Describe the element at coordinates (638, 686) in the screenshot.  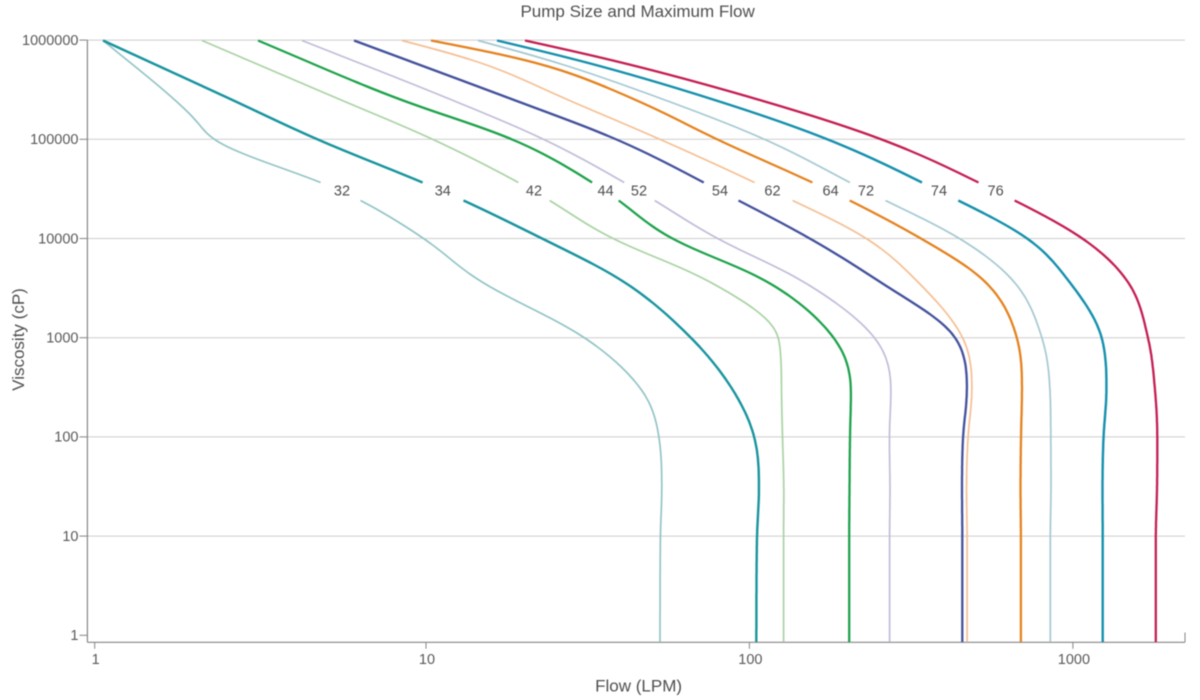
I see `svg-text: Flow (LPM)` at that location.